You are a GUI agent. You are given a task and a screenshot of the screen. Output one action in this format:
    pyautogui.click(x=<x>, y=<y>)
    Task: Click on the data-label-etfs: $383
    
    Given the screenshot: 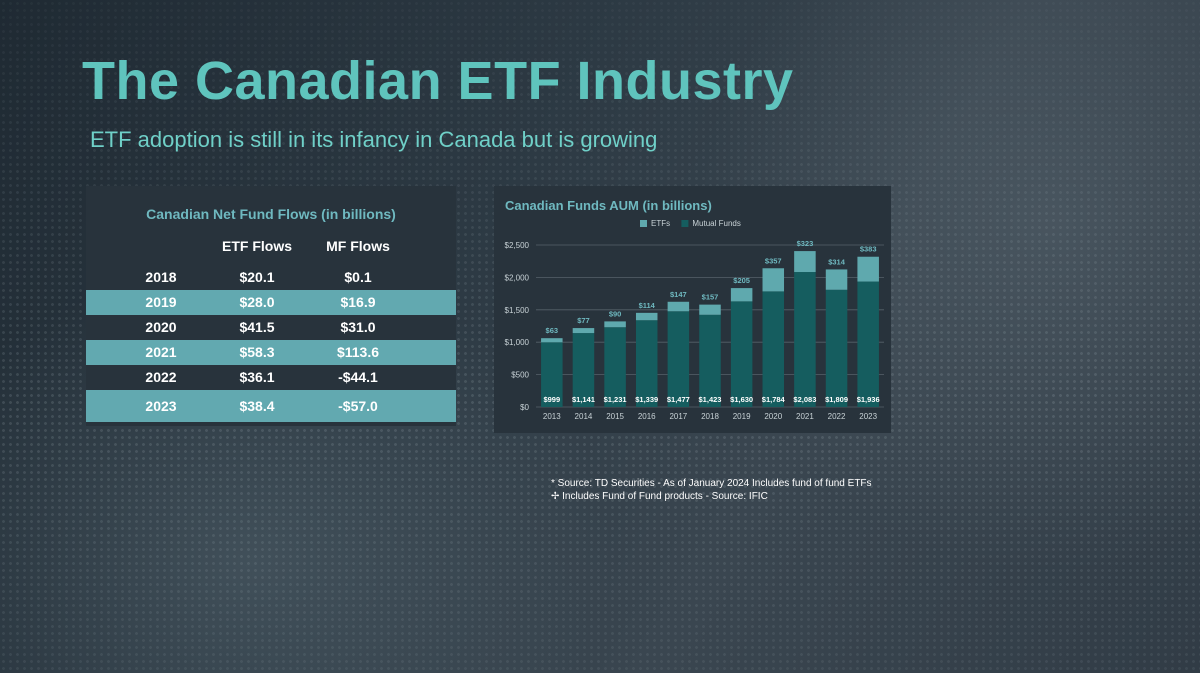 What is the action you would take?
    pyautogui.click(x=868, y=249)
    